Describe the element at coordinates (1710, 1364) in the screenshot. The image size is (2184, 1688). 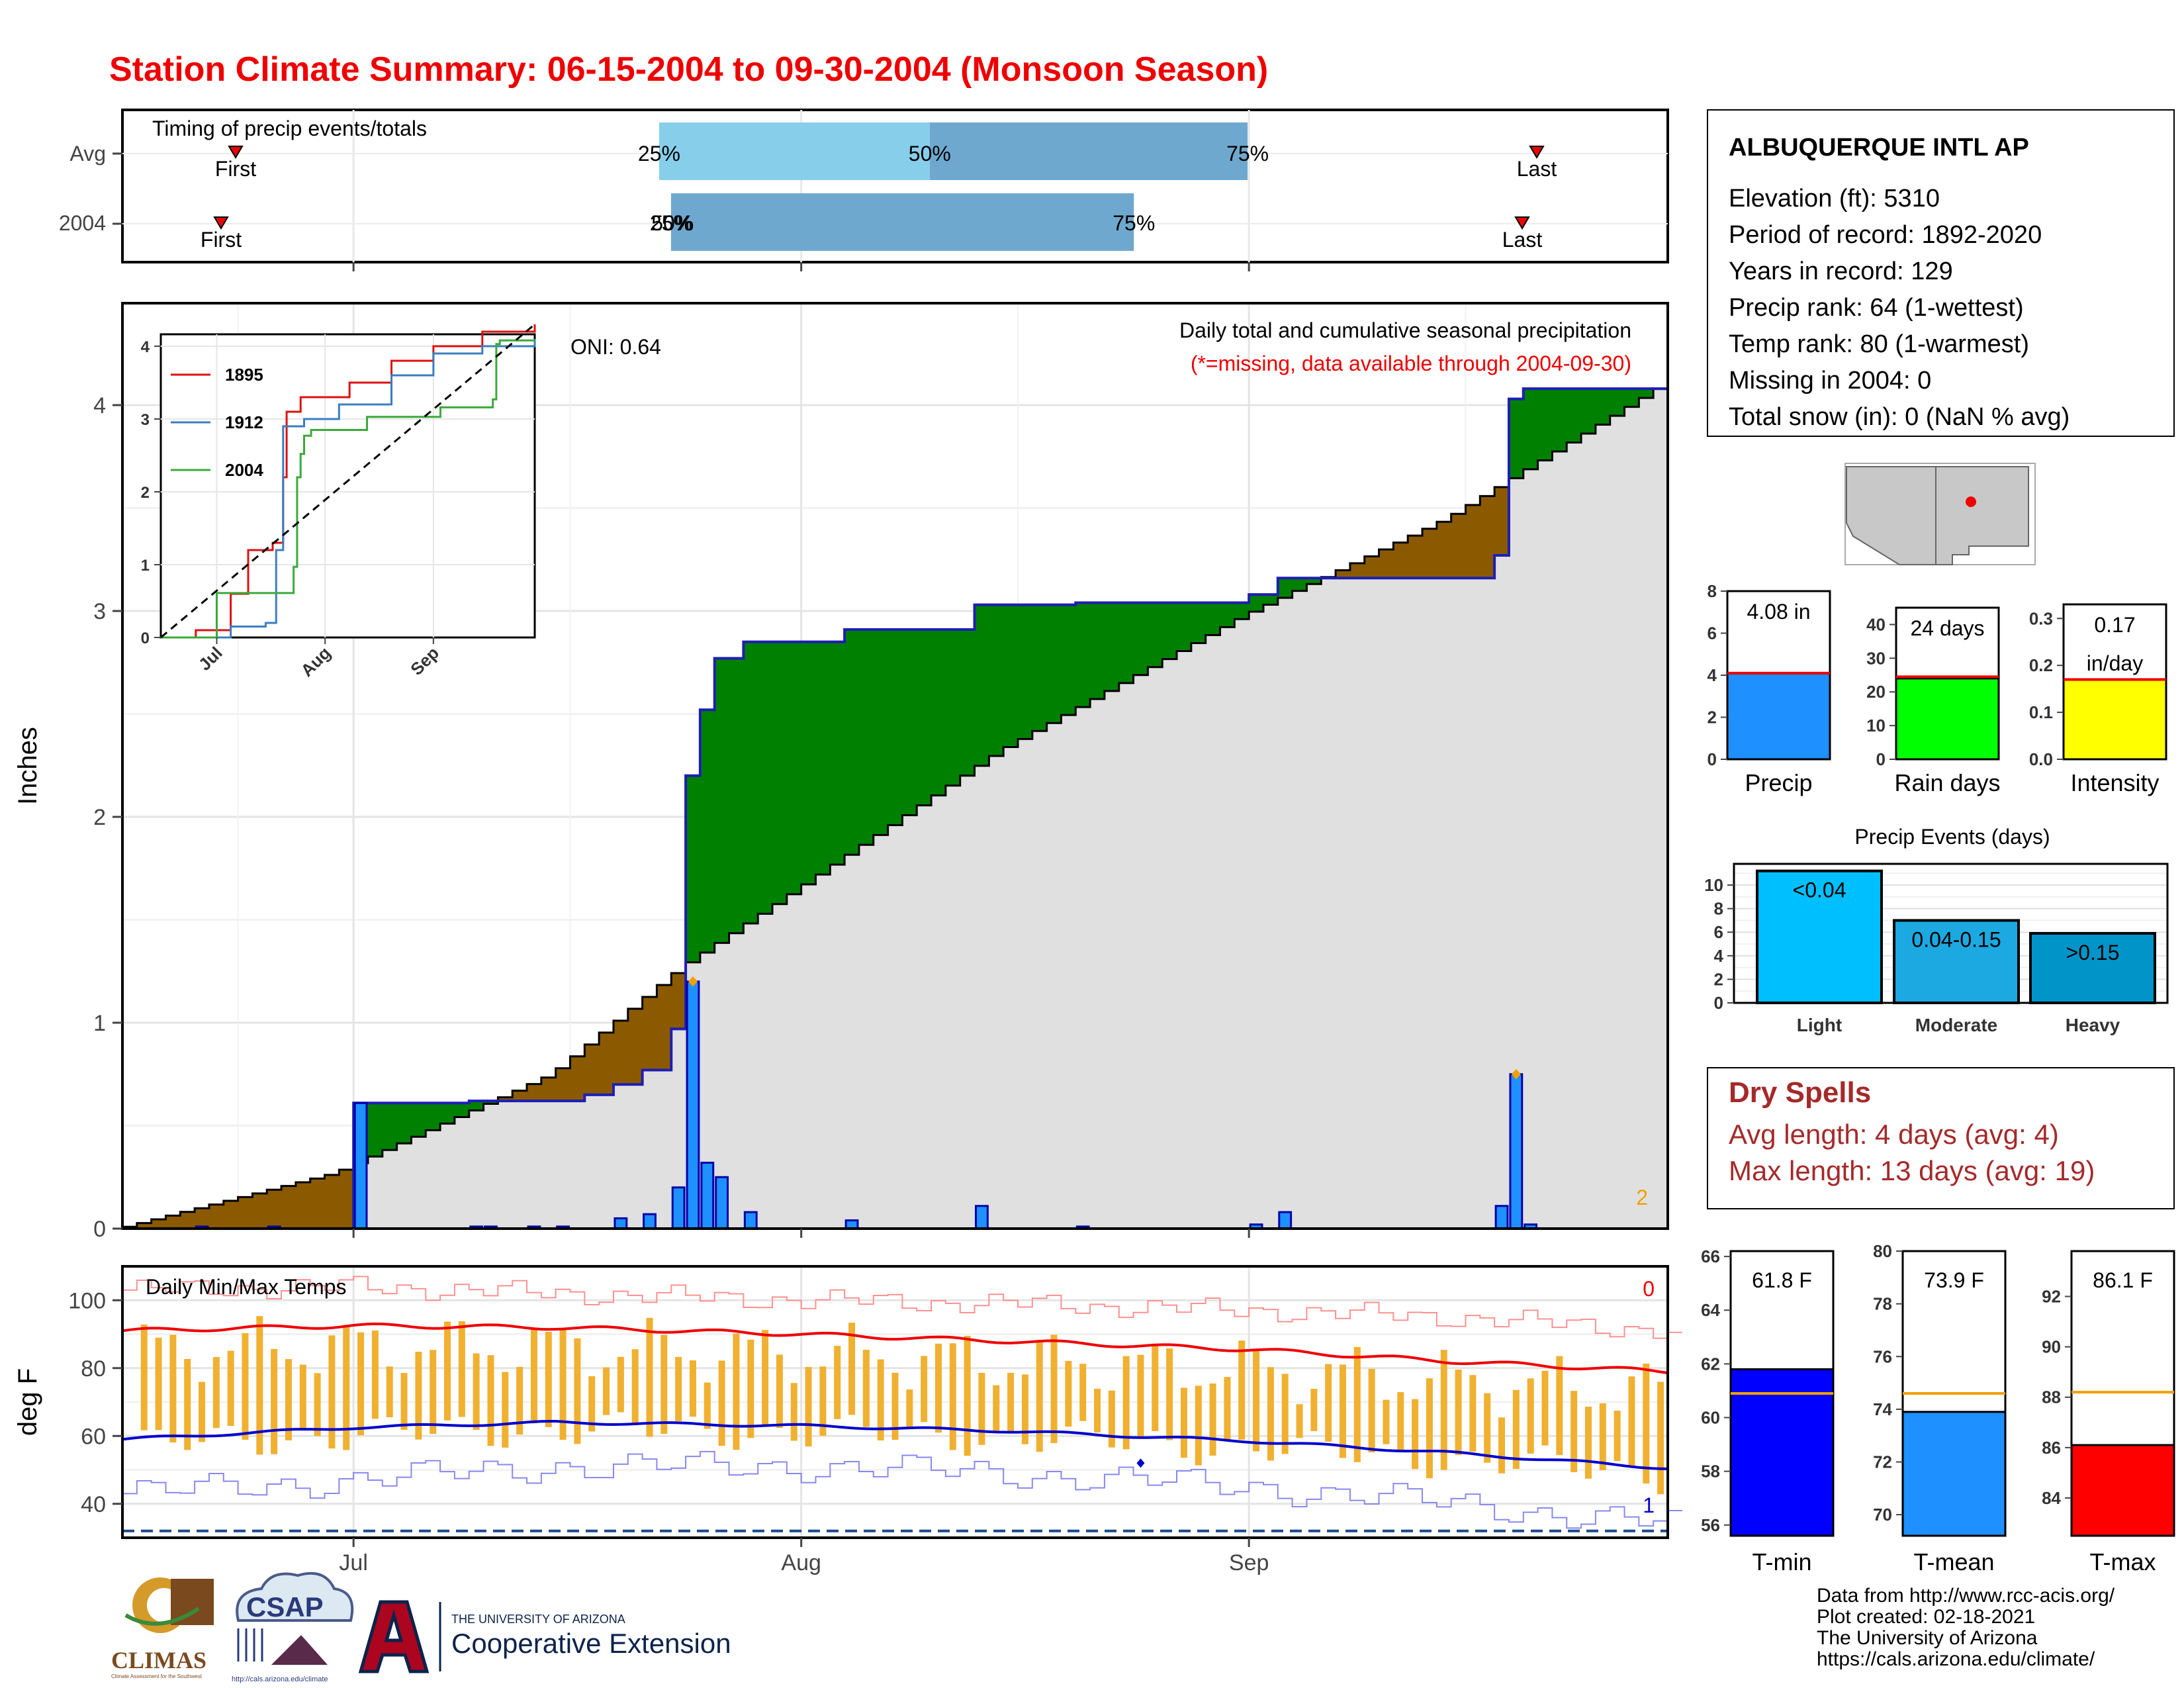
I see `temp-bar-tick-label: 62` at that location.